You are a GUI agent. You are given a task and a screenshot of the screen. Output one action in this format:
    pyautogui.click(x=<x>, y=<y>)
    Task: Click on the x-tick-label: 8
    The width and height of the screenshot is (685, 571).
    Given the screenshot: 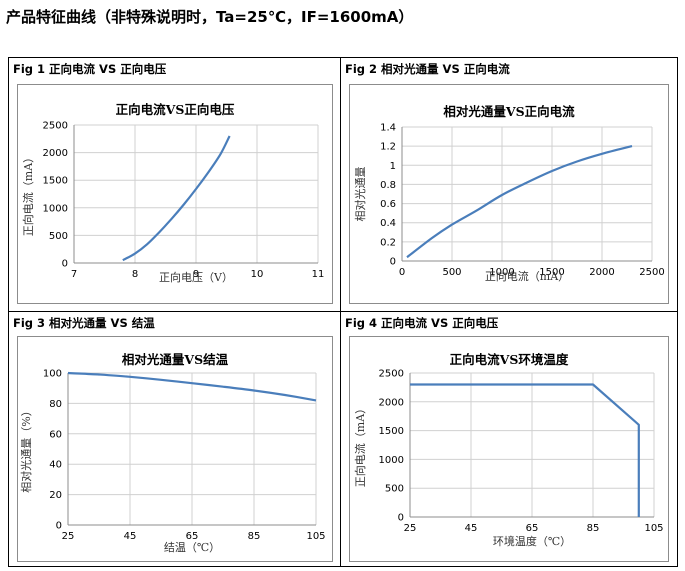 What is the action you would take?
    pyautogui.click(x=135, y=274)
    